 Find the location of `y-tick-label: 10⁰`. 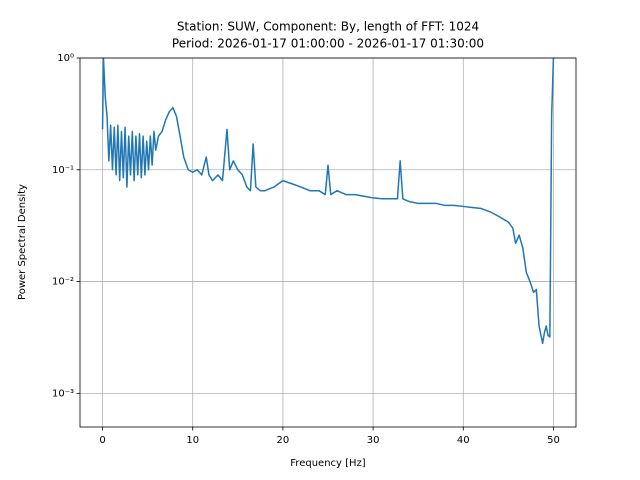

y-tick-label: 10⁰ is located at coordinates (65, 58).